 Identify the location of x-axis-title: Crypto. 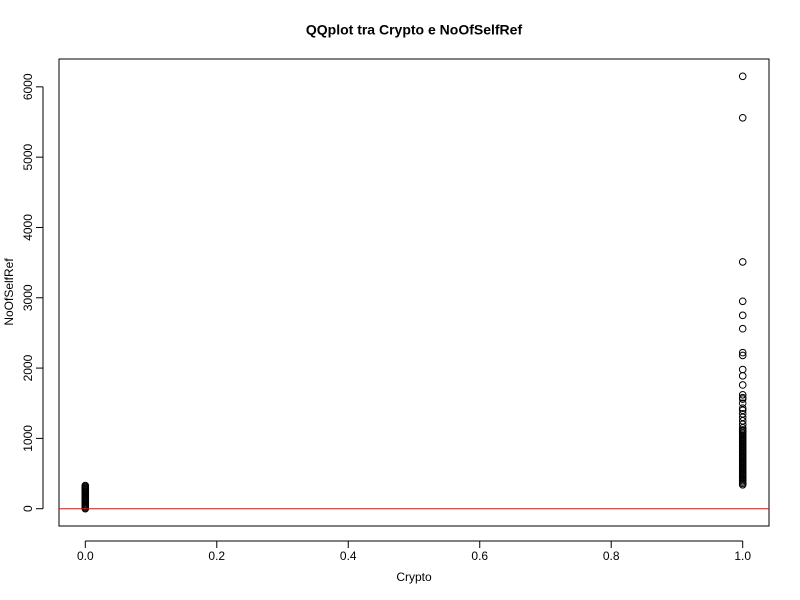
(414, 577).